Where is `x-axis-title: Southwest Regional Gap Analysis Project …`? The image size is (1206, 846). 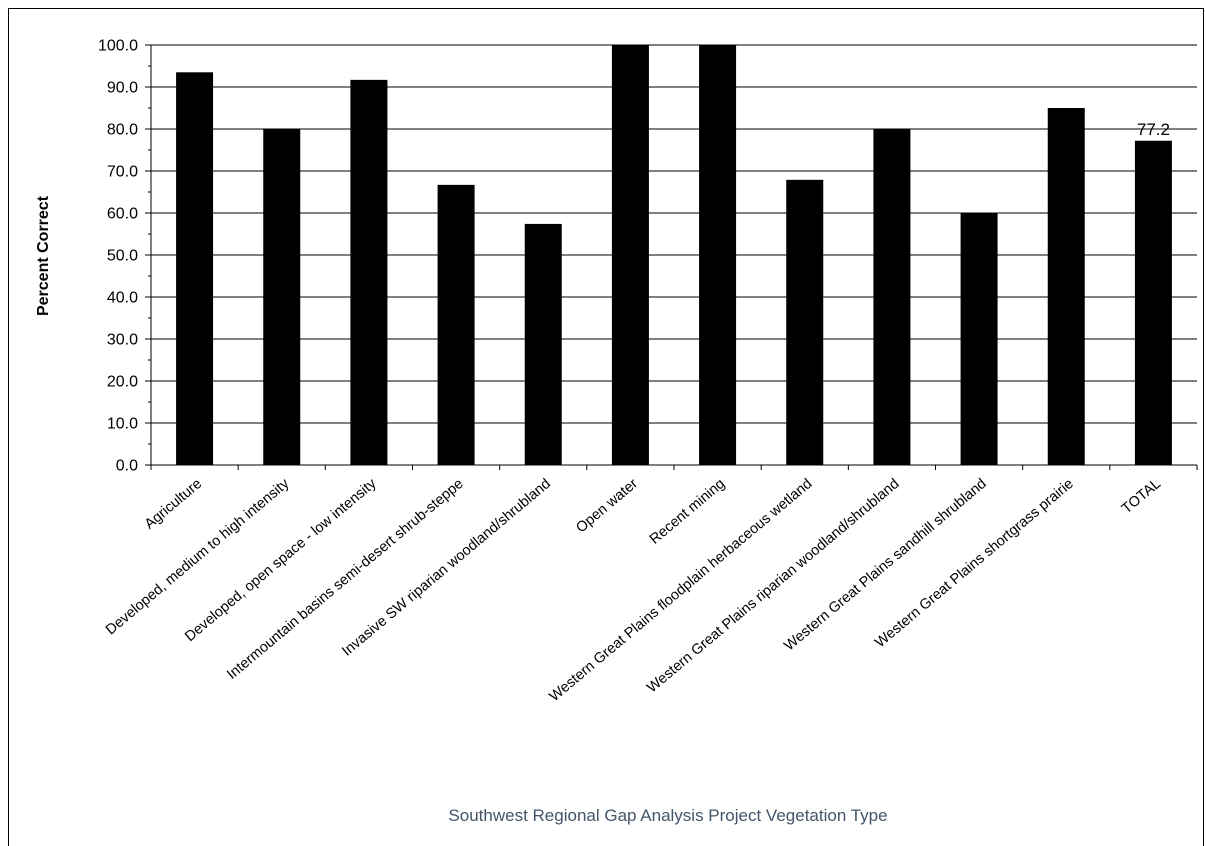
x-axis-title: Southwest Regional Gap Analysis Project … is located at coordinates (667, 815).